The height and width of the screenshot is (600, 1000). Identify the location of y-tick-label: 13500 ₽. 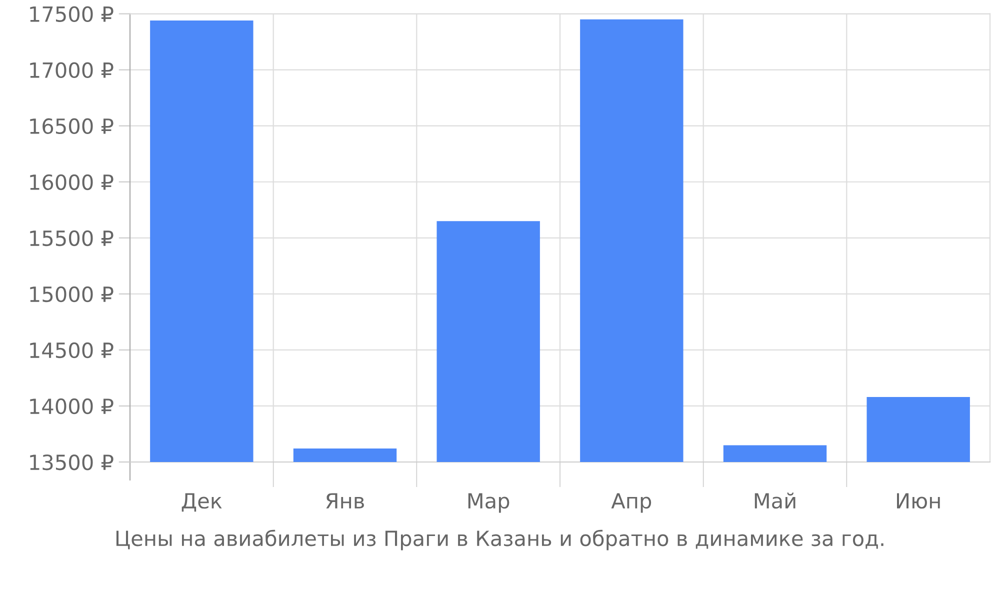
(72, 462).